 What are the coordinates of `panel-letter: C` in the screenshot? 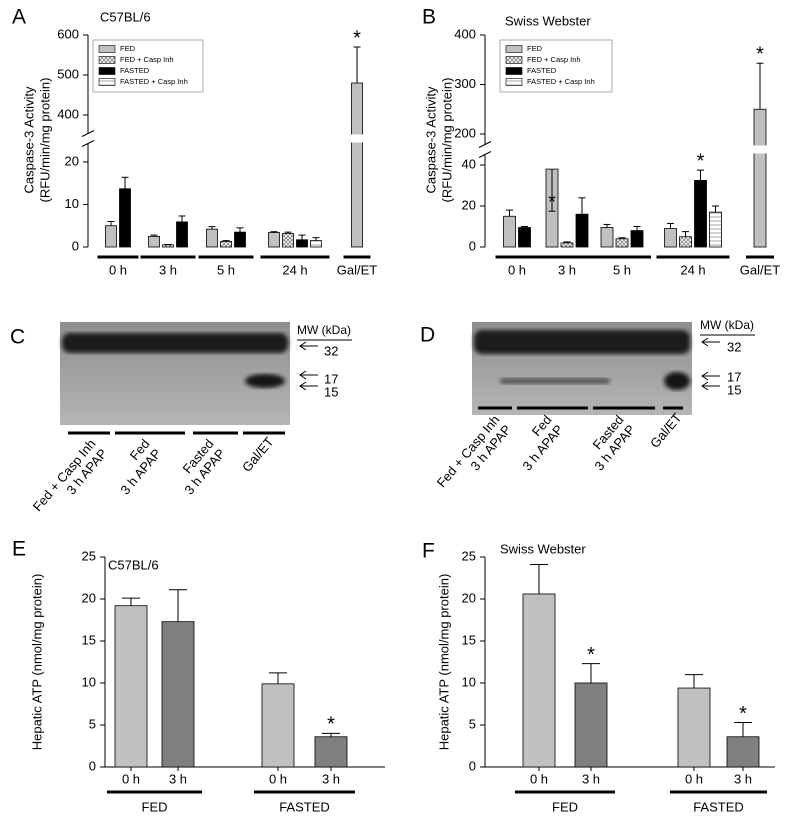 It's located at (17, 337).